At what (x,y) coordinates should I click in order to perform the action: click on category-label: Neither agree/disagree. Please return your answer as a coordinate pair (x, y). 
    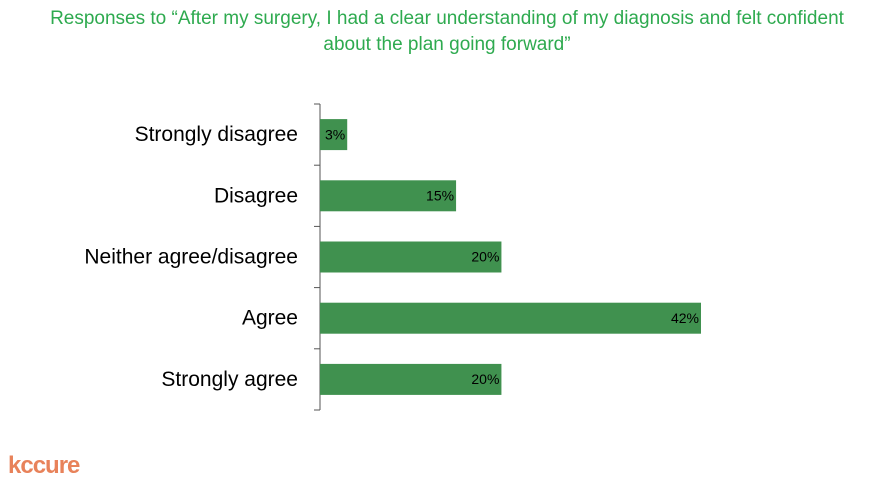
    Looking at the image, I should click on (191, 257).